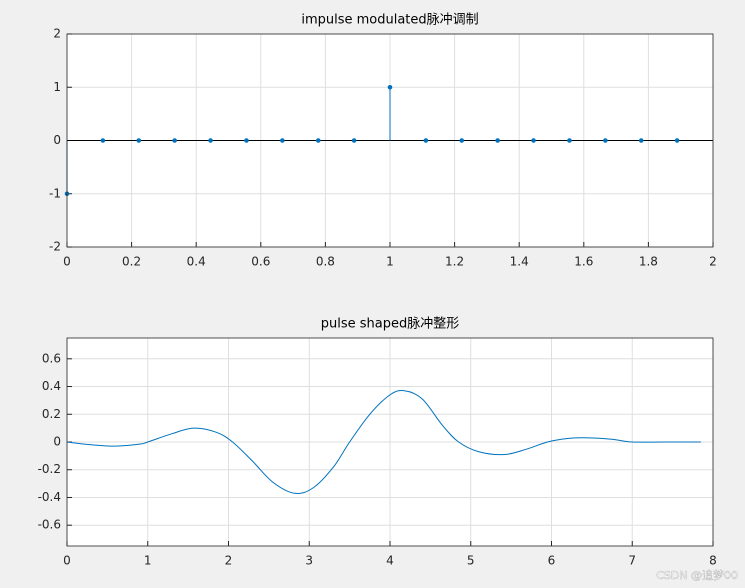 The height and width of the screenshot is (588, 745). What do you see at coordinates (454, 262) in the screenshot?
I see `x-tick-label: 1.2` at bounding box center [454, 262].